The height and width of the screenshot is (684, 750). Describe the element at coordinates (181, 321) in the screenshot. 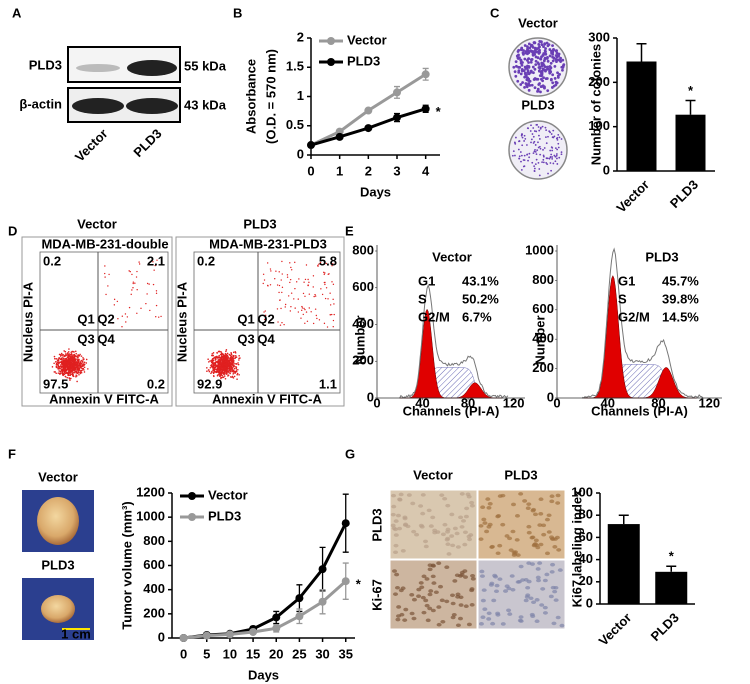

I see `y-axis-label: Nucleus PI-A` at that location.